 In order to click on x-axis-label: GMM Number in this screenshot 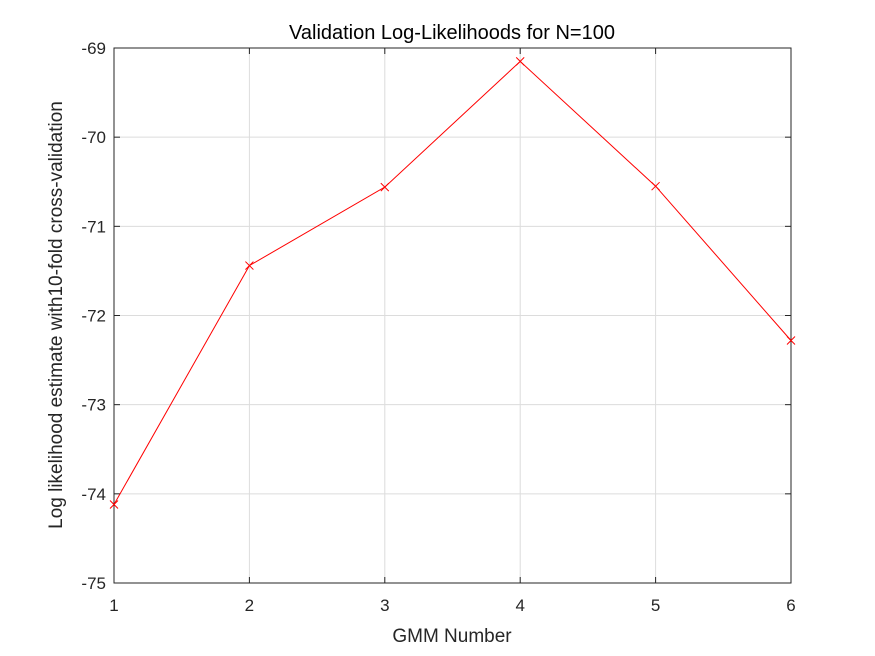, I will do `click(452, 636)`.